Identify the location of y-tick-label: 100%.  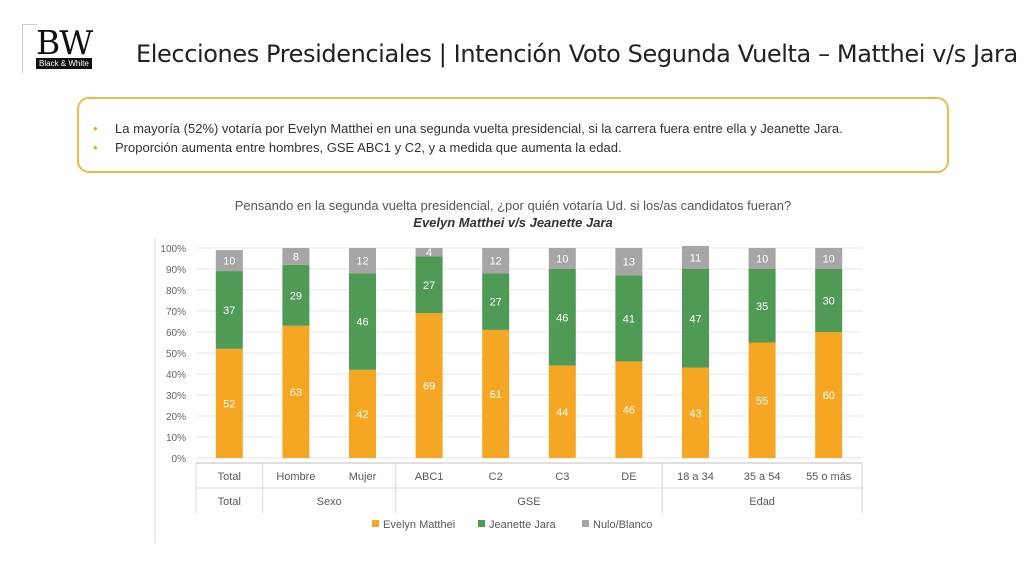
(173, 249).